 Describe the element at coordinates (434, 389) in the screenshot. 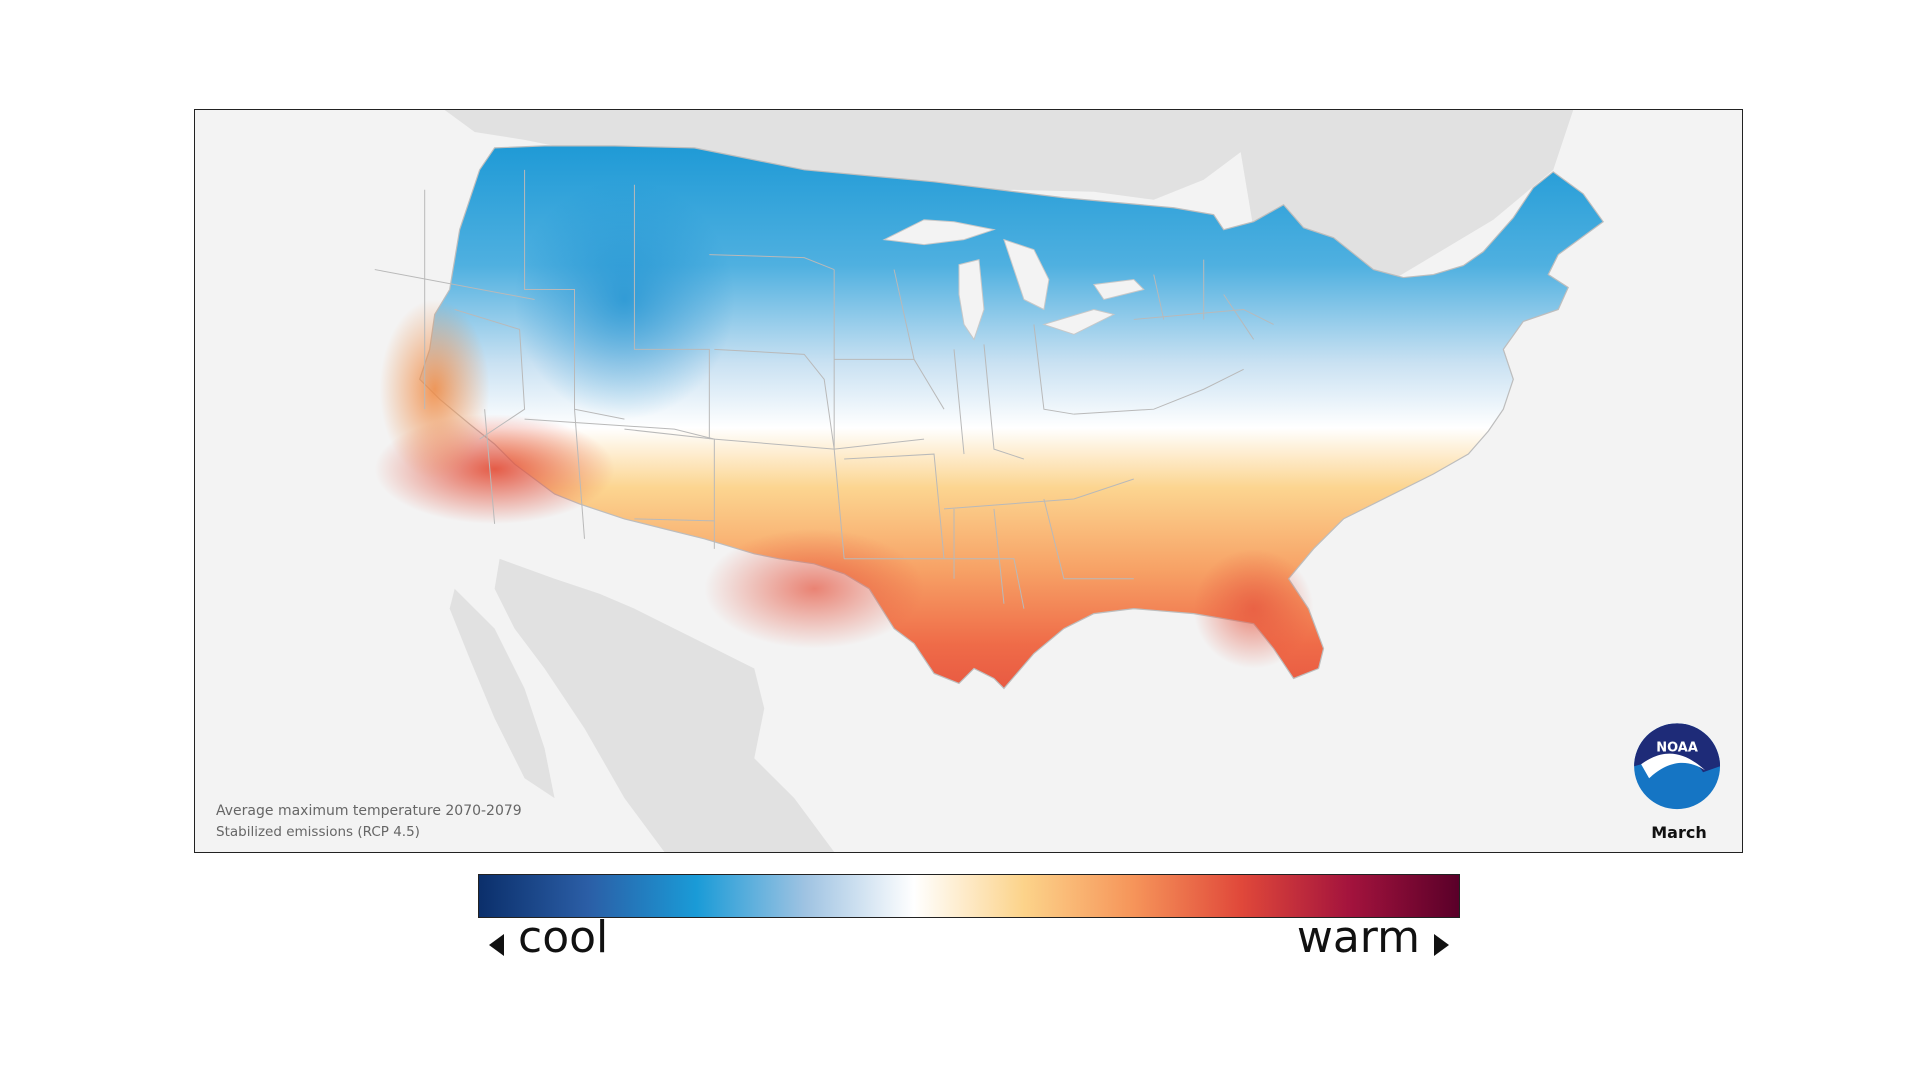

I see `california-warm-zone` at that location.